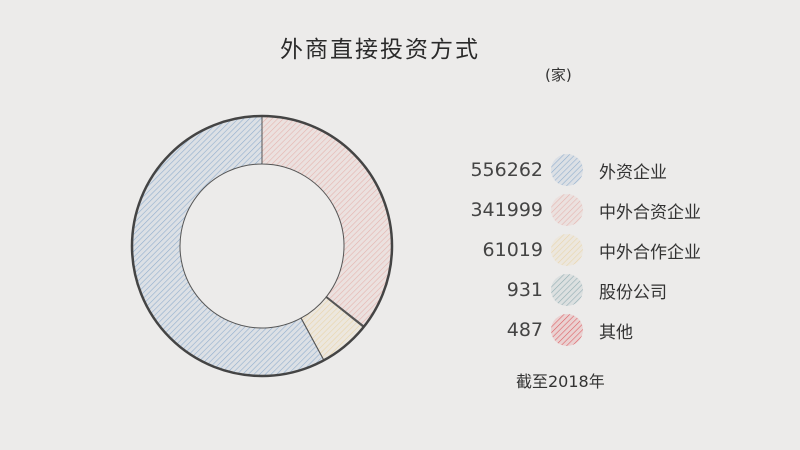 Image resolution: width=800 pixels, height=450 pixels. I want to click on legend-label: 中外合资企业, so click(650, 212).